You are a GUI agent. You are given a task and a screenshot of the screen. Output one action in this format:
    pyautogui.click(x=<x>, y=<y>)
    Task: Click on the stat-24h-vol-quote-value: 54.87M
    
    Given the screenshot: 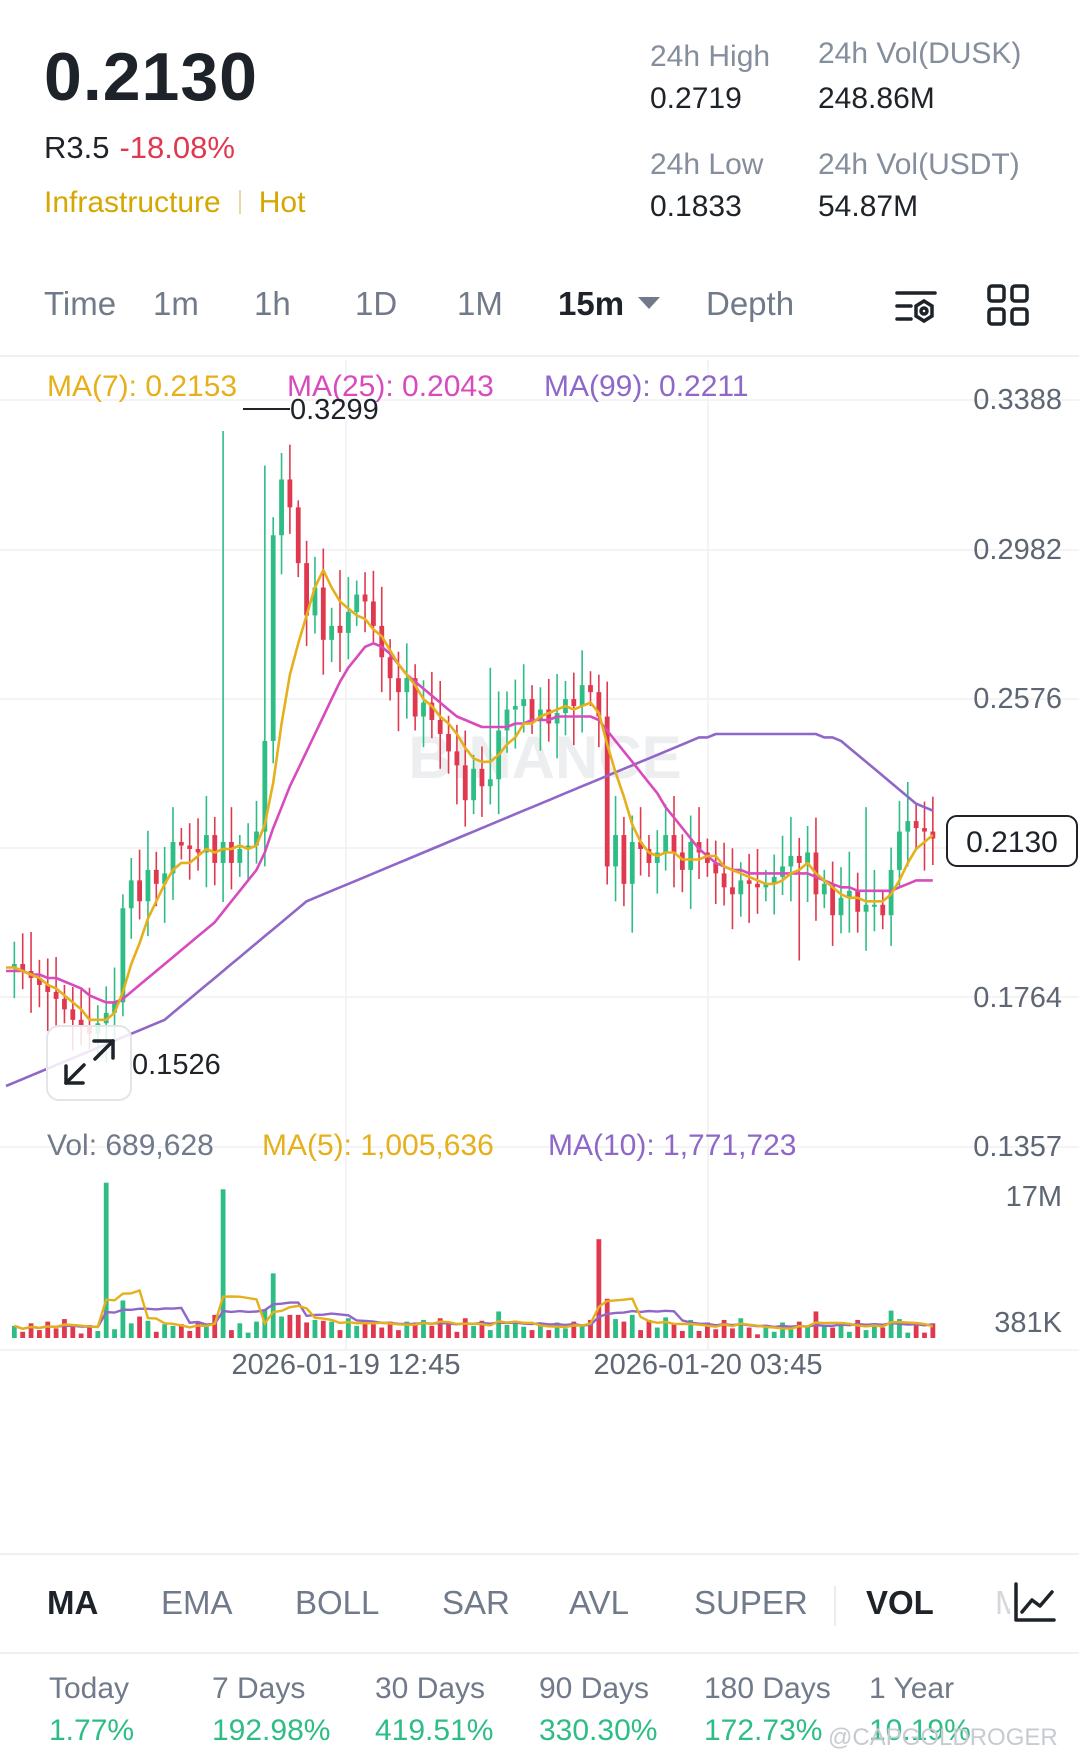 What is the action you would take?
    pyautogui.click(x=868, y=206)
    